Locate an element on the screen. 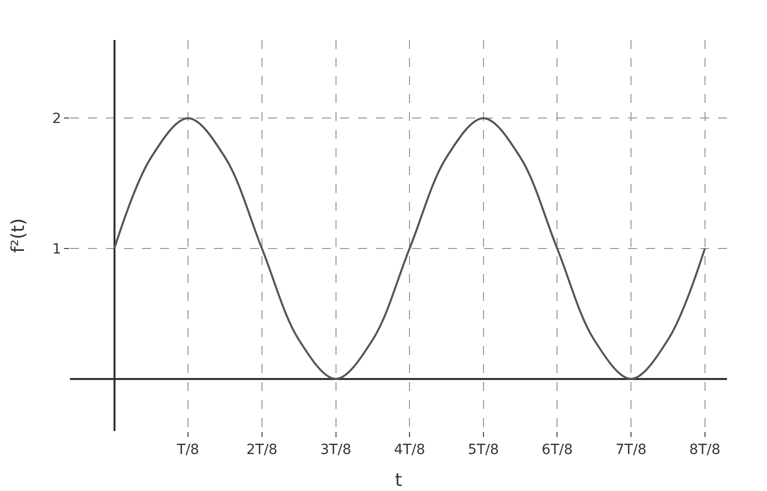 This screenshot has width=767, height=491. x-tick-label: 6T/8 is located at coordinates (557, 450).